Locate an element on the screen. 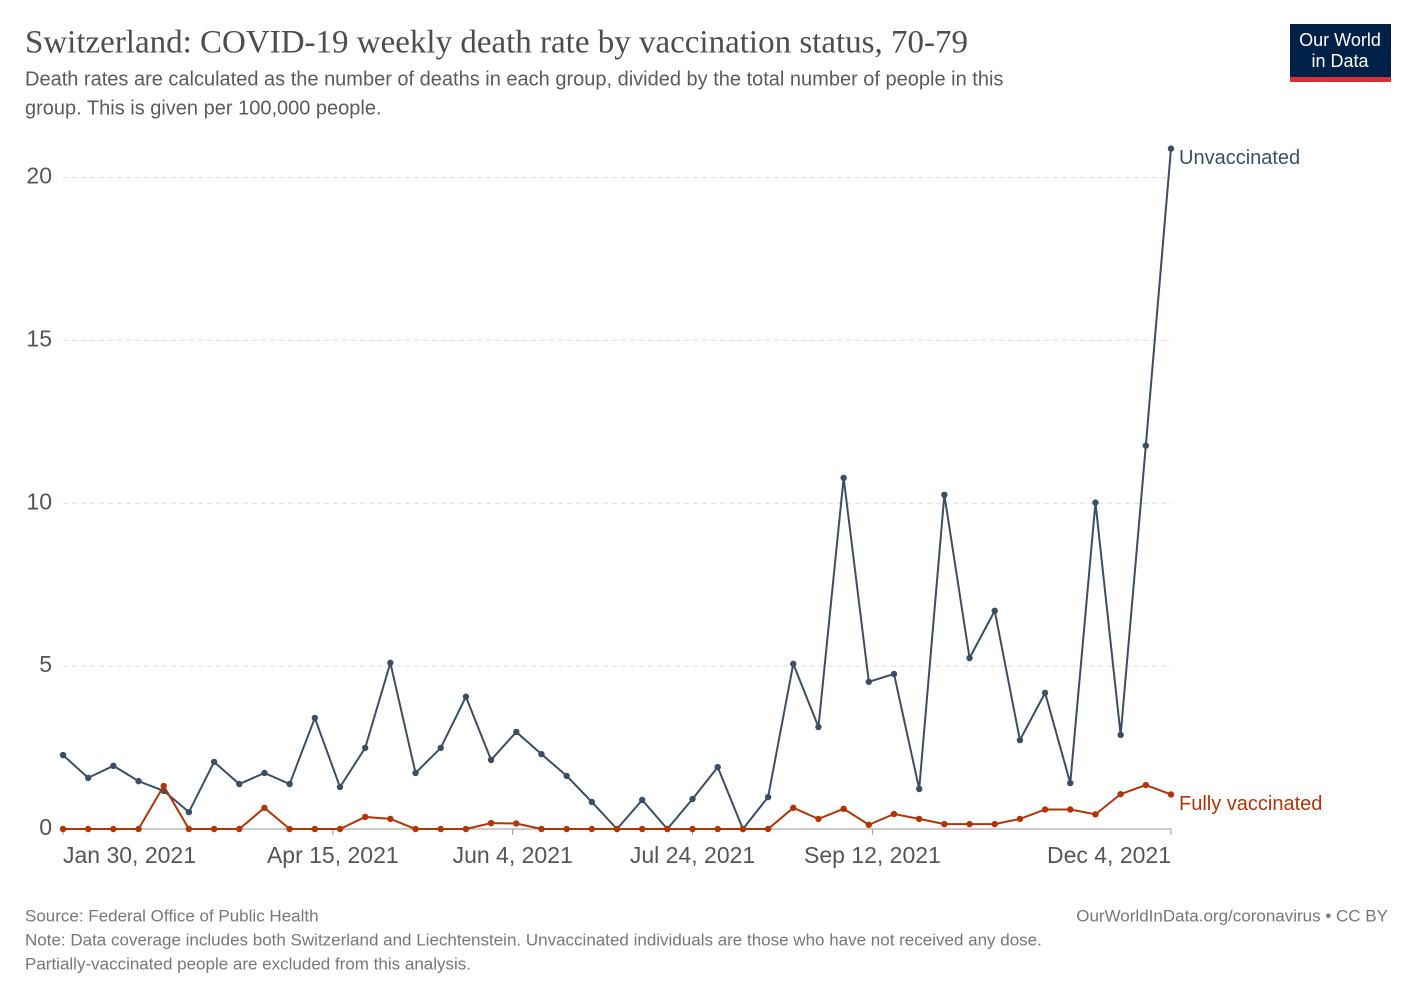 Image resolution: width=1417 pixels, height=1000 pixels. series-label: Fully vaccinated is located at coordinates (1250, 804).